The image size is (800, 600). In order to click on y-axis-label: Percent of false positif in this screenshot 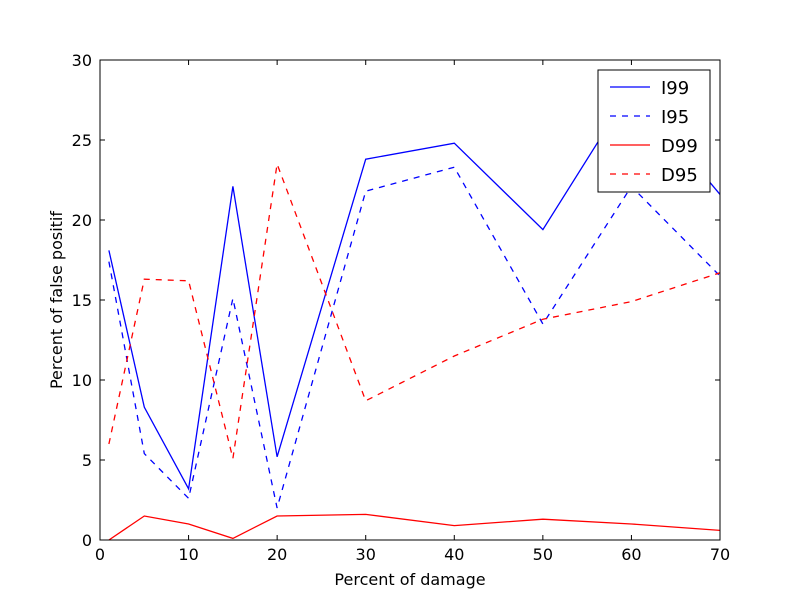, I will do `click(56, 300)`.